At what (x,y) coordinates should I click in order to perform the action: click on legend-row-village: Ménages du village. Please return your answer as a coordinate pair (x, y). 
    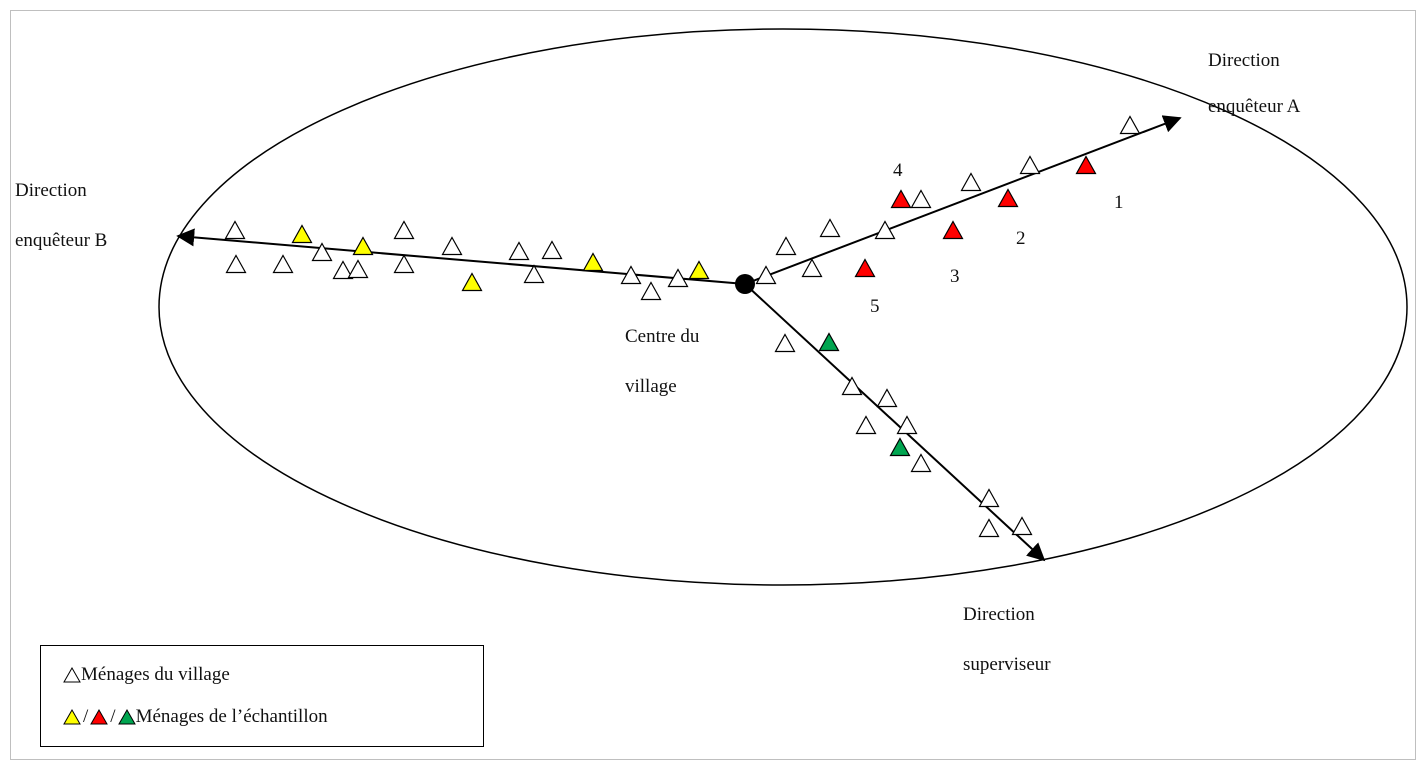
    Looking at the image, I should click on (146, 675).